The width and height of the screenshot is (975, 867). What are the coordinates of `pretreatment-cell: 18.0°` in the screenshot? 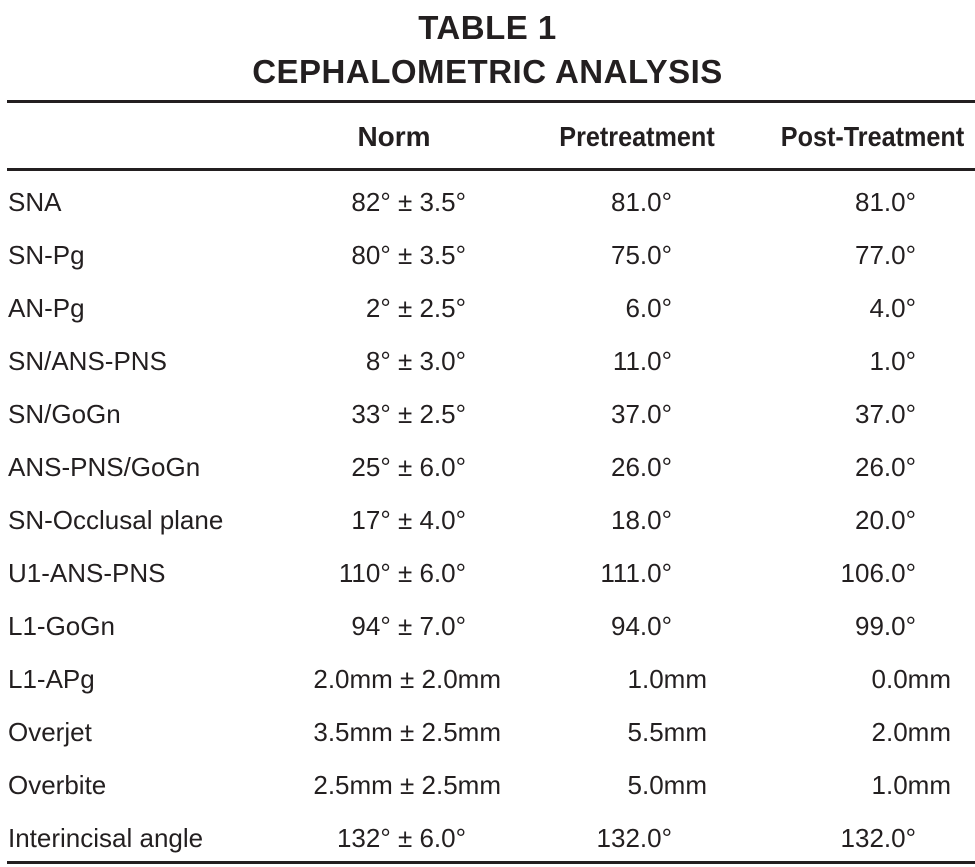 It's located at (641, 520).